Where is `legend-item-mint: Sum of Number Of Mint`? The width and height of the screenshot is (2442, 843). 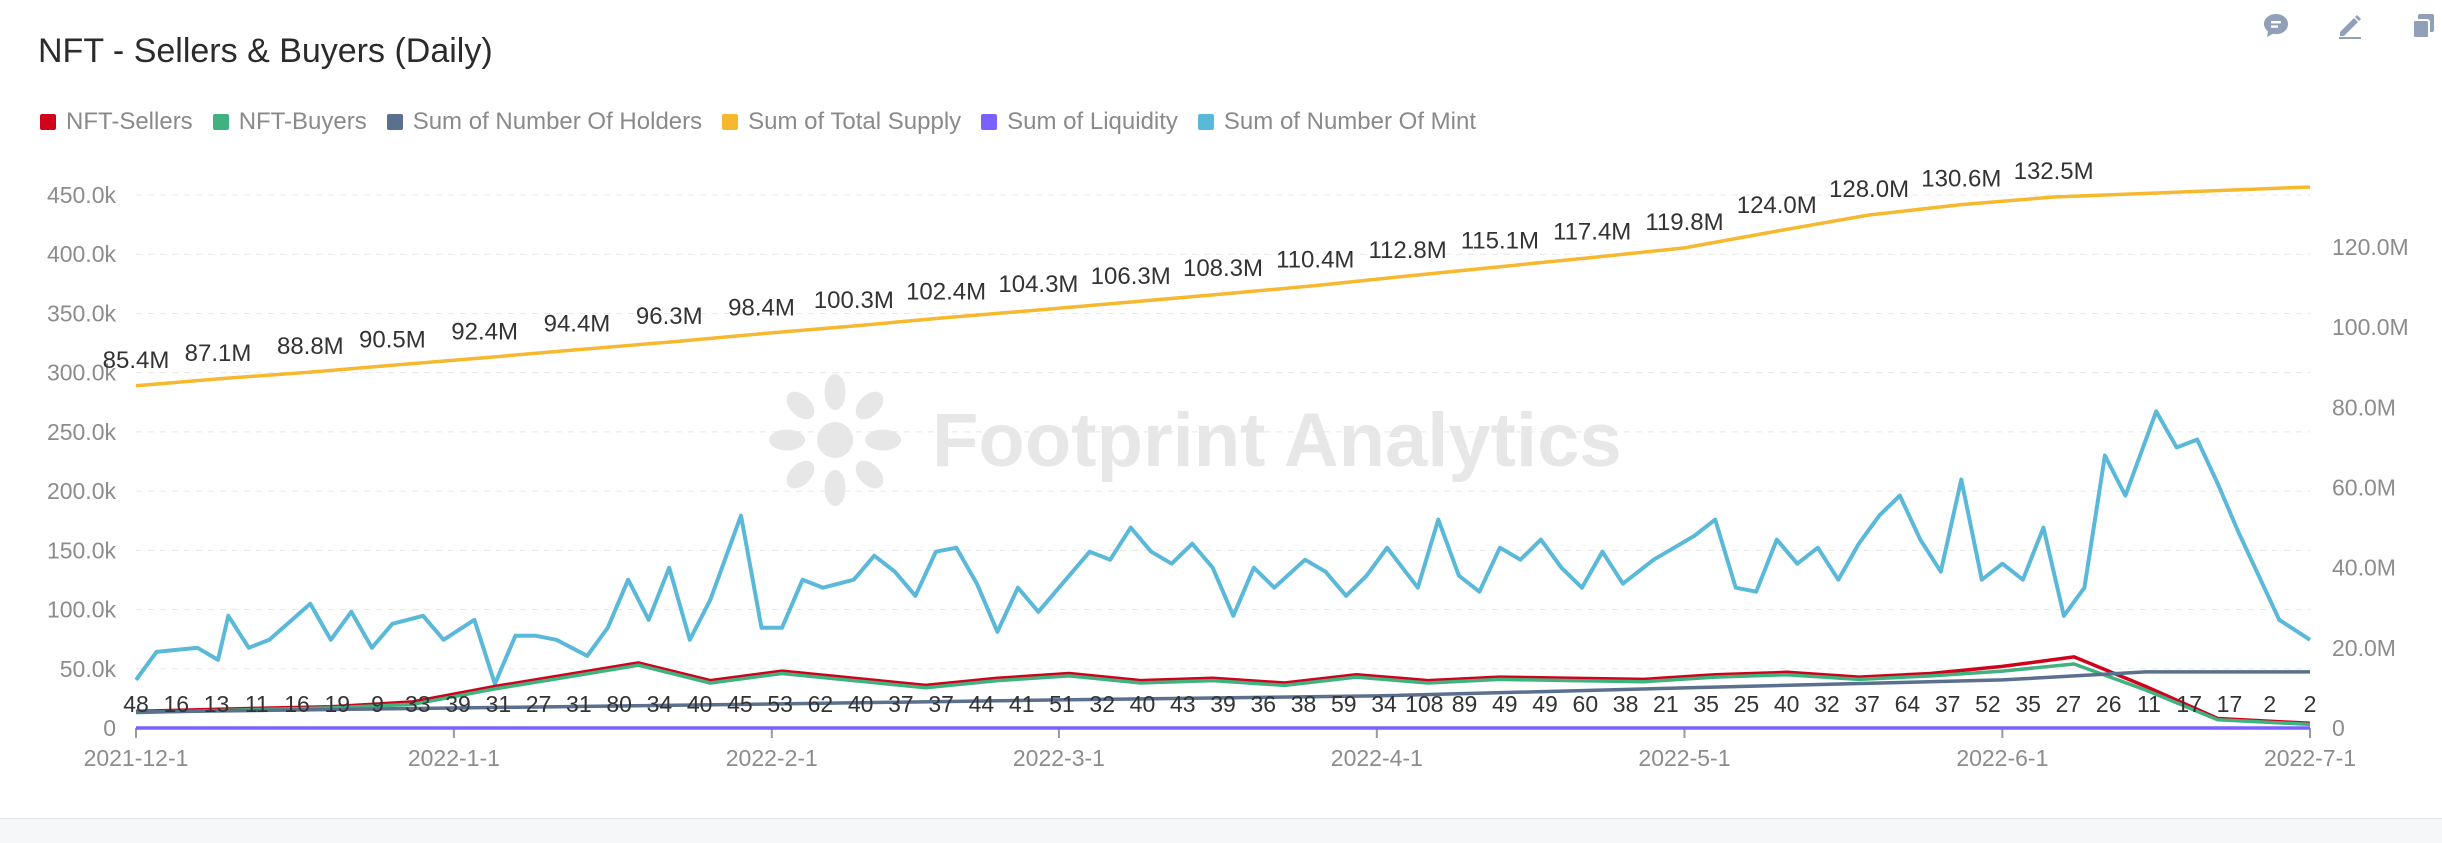
legend-item-mint: Sum of Number Of Mint is located at coordinates (1336, 122).